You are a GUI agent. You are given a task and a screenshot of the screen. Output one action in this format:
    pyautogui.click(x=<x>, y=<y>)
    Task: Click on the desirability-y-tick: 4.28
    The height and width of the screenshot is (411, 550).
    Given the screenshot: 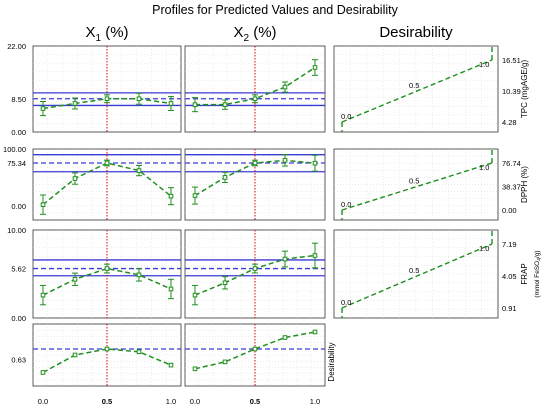 What is the action you would take?
    pyautogui.click(x=509, y=122)
    